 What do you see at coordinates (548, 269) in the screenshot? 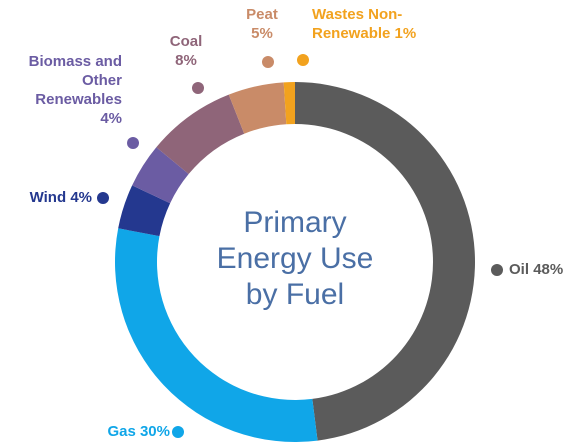
I see `label-value: 48%` at bounding box center [548, 269].